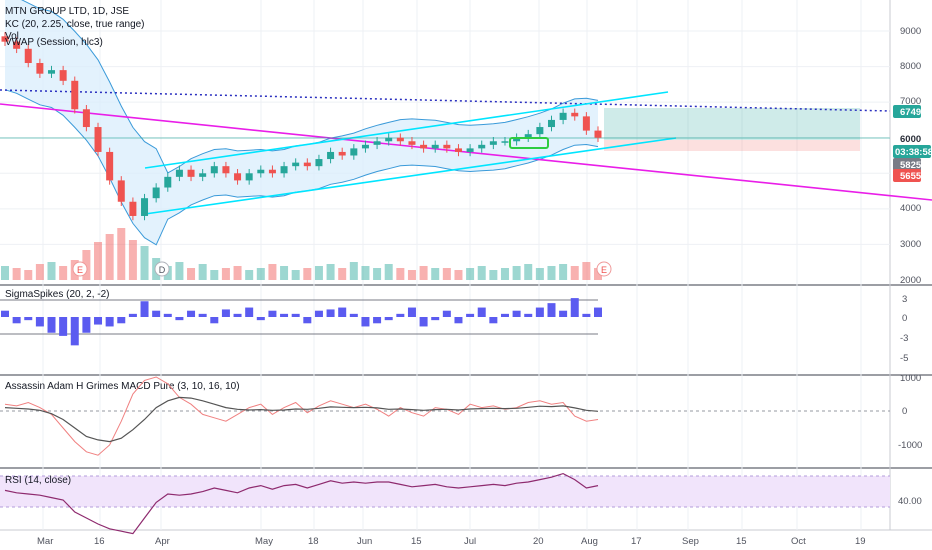 The width and height of the screenshot is (932, 550). Describe the element at coordinates (57, 294) in the screenshot. I see `sigma-title: SigmaSpikes (20, 2, -2)` at that location.